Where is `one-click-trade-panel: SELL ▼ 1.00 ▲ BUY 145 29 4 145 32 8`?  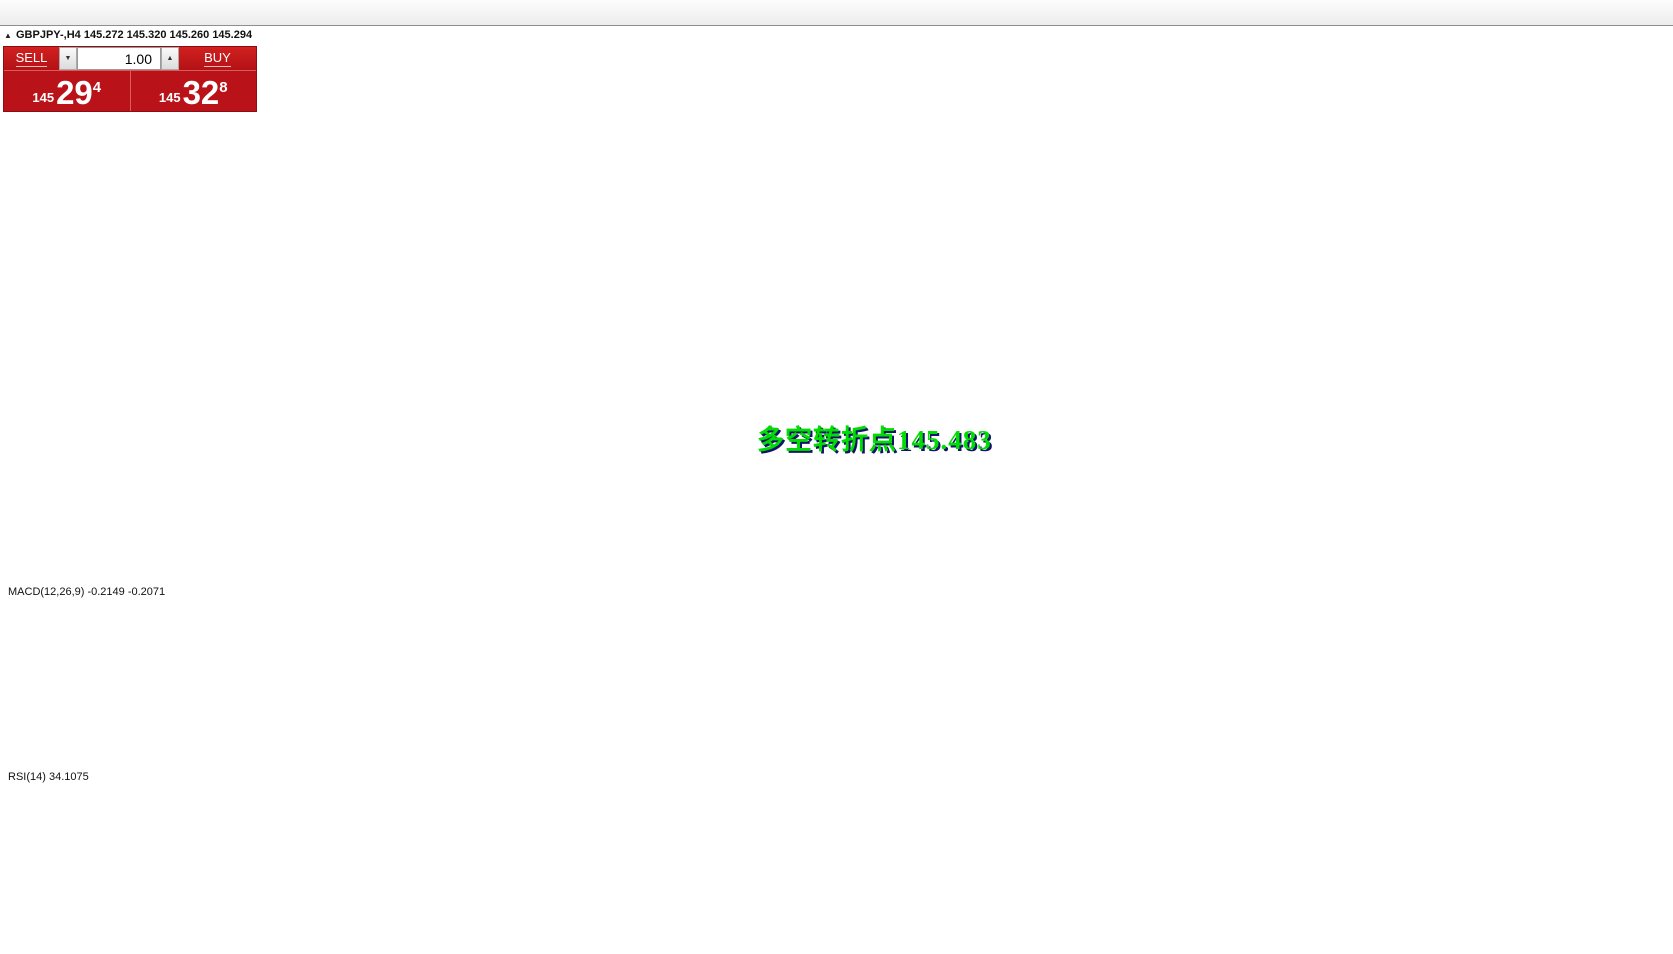
one-click-trade-panel: SELL ▼ 1.00 ▲ BUY 145 29 4 145 32 8 is located at coordinates (130, 79).